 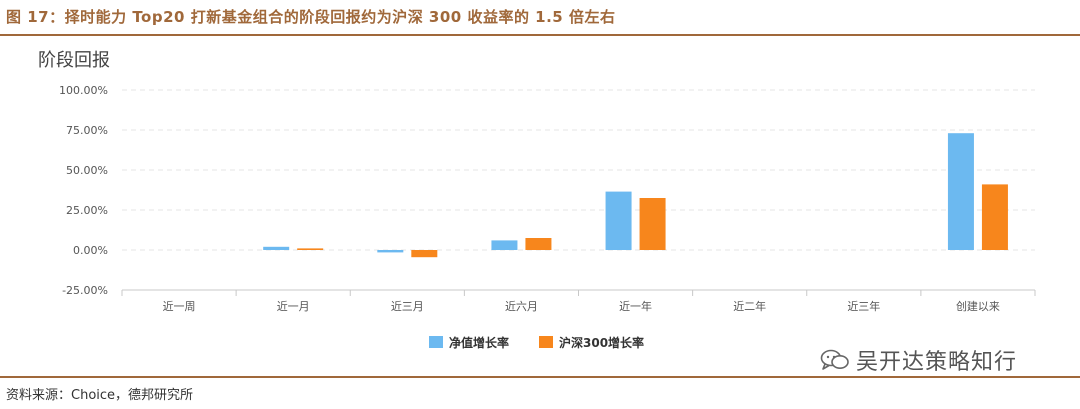 What do you see at coordinates (293, 306) in the screenshot?
I see `x-tick-label: 近一月` at bounding box center [293, 306].